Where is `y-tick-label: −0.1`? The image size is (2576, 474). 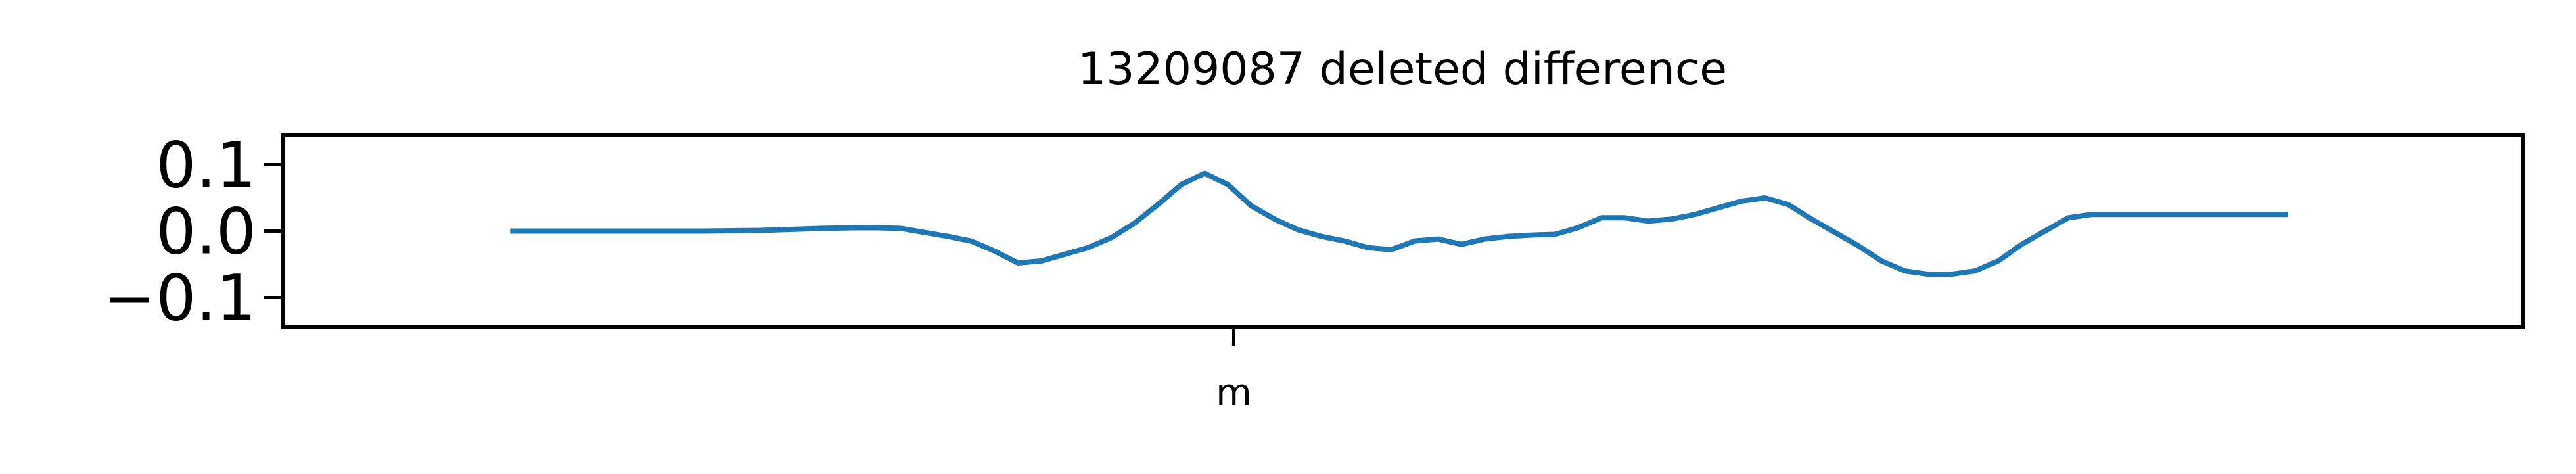 y-tick-label: −0.1 is located at coordinates (179, 298).